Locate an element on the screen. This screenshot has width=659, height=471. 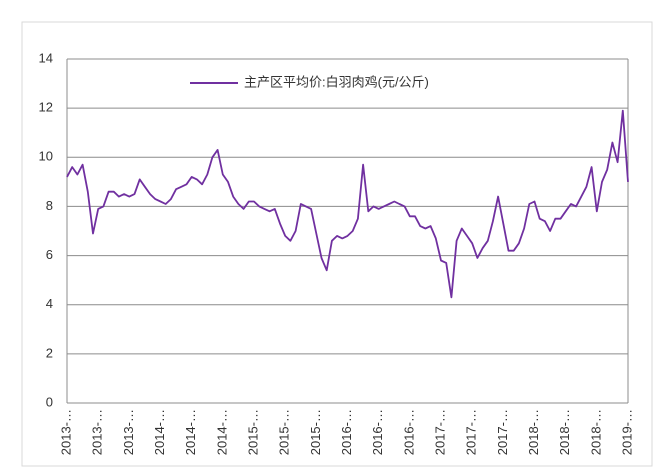
y-tick-label: 14 is located at coordinates (46, 57).